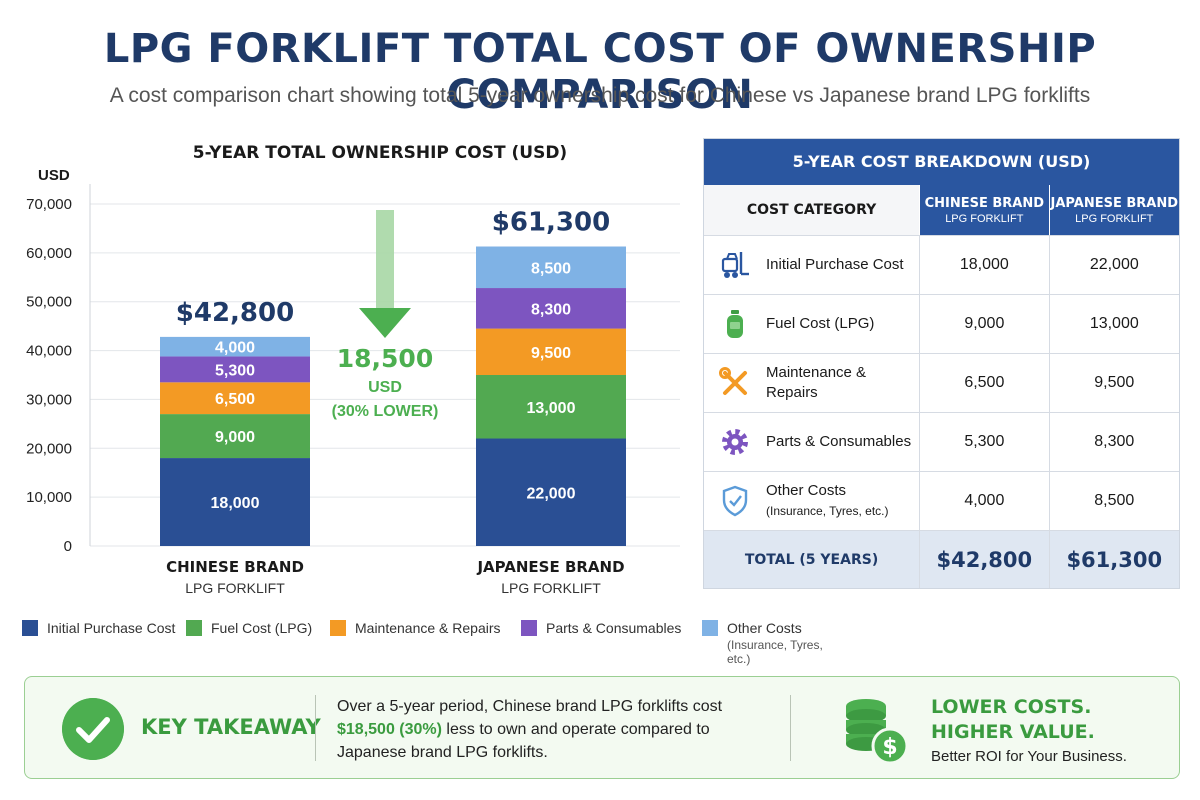 This screenshot has width=1200, height=800. What do you see at coordinates (550, 567) in the screenshot?
I see `x-category-label: JAPANESE BRAND` at bounding box center [550, 567].